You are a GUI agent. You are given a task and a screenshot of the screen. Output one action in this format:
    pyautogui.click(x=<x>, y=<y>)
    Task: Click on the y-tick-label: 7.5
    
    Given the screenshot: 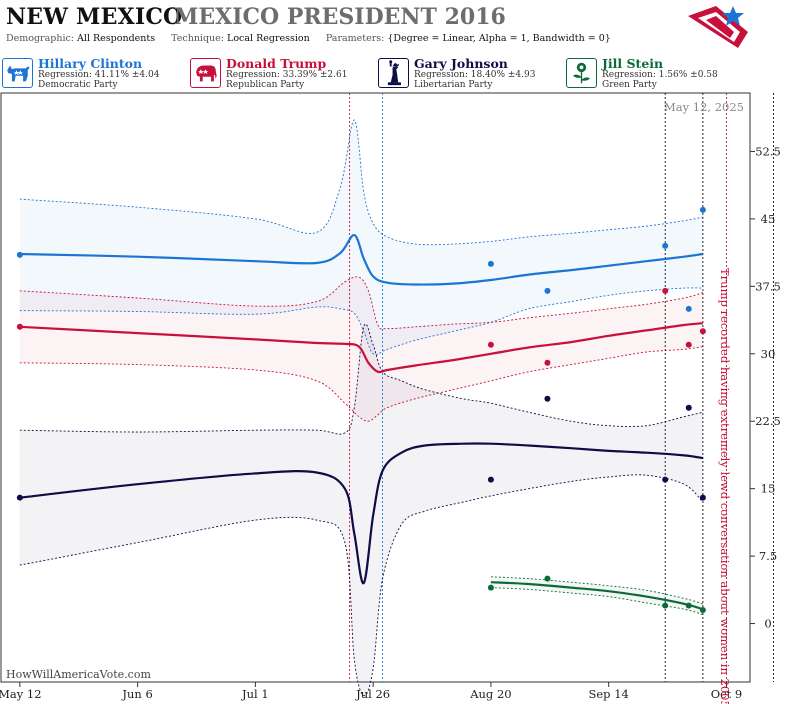 What is the action you would take?
    pyautogui.click(x=768, y=556)
    